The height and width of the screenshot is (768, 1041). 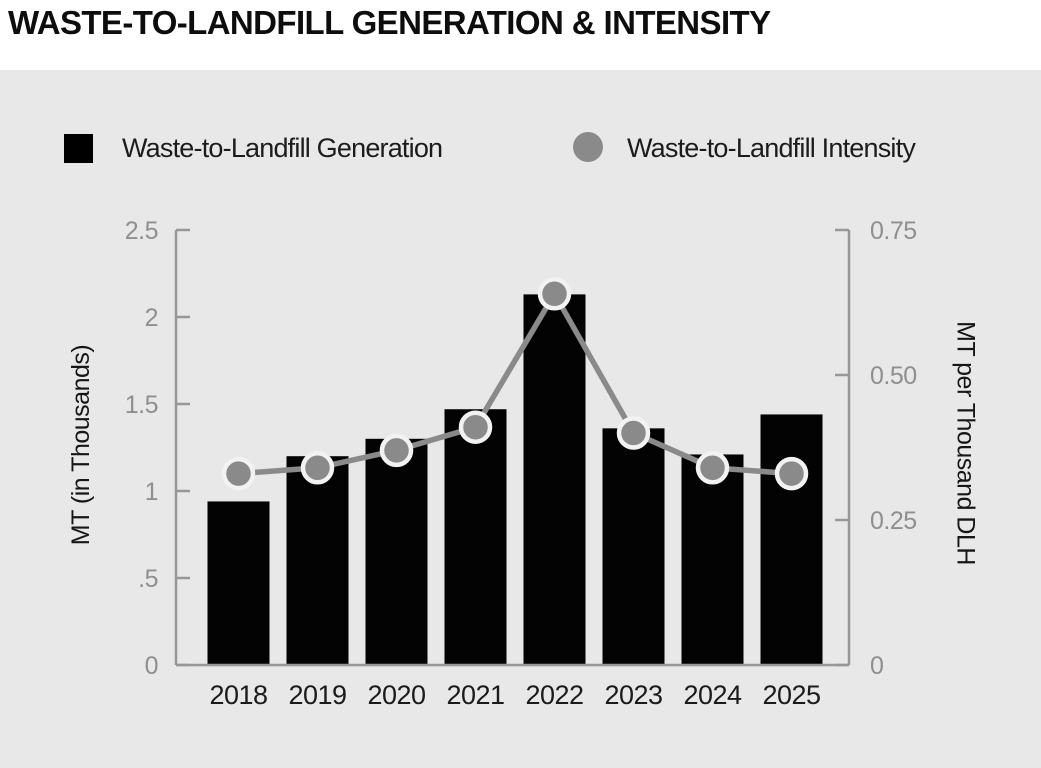 What do you see at coordinates (712, 695) in the screenshot?
I see `x-axis-label-2024: 2024` at bounding box center [712, 695].